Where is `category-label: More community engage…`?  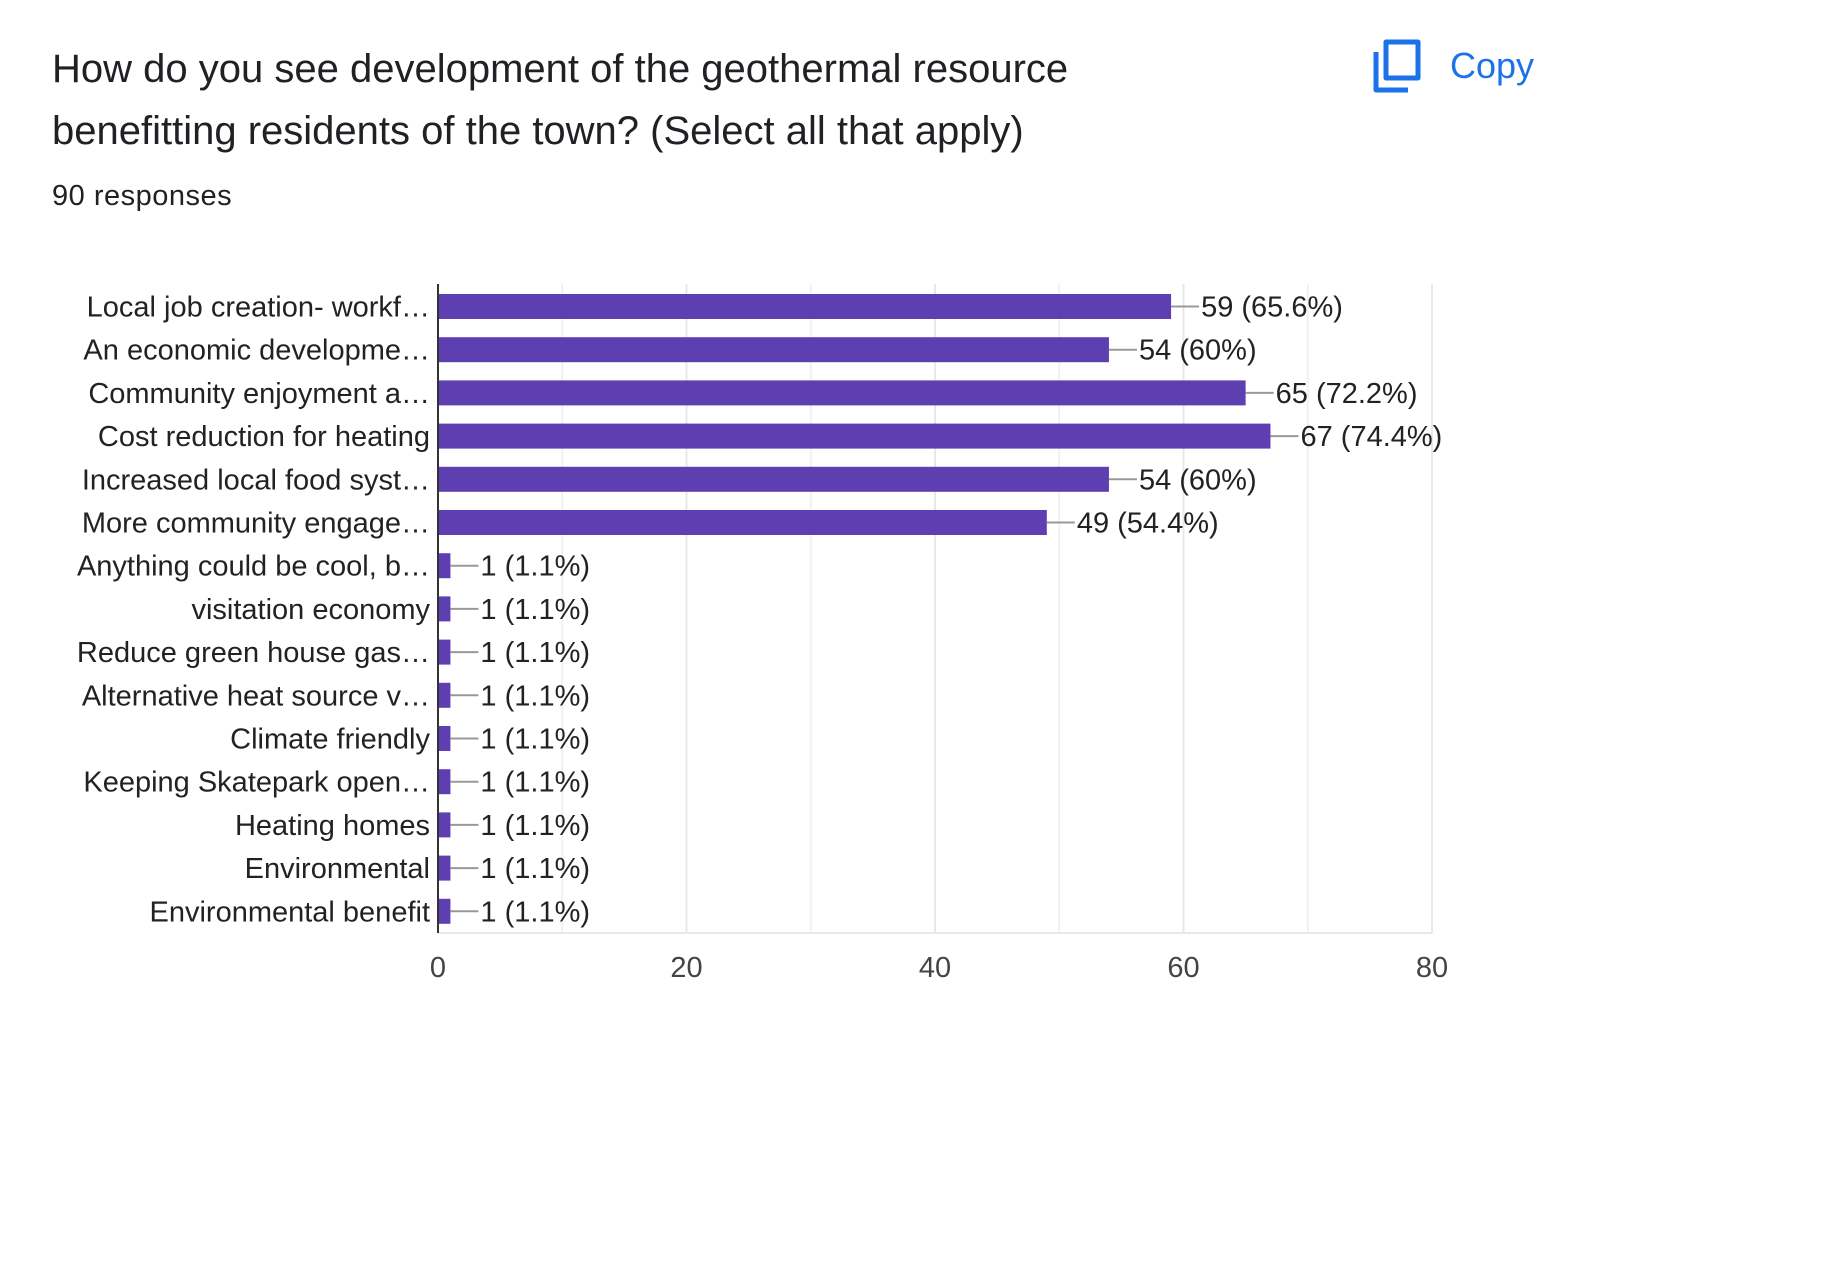
category-label: More community engage… is located at coordinates (256, 524).